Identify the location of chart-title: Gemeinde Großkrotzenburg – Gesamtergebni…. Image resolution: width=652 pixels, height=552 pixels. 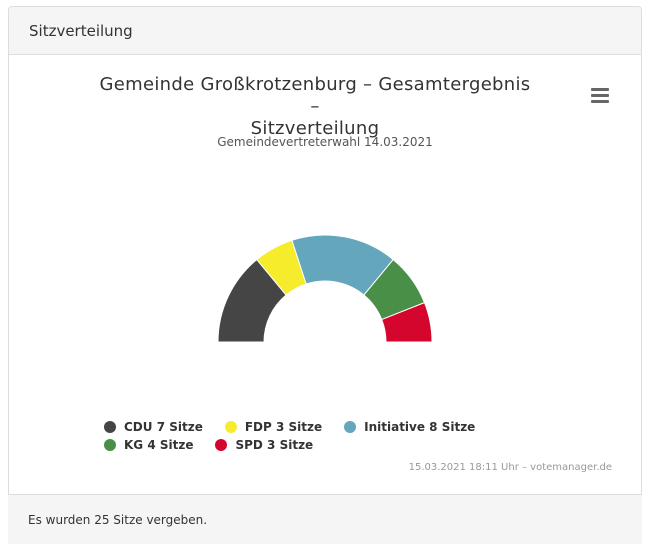
(315, 107).